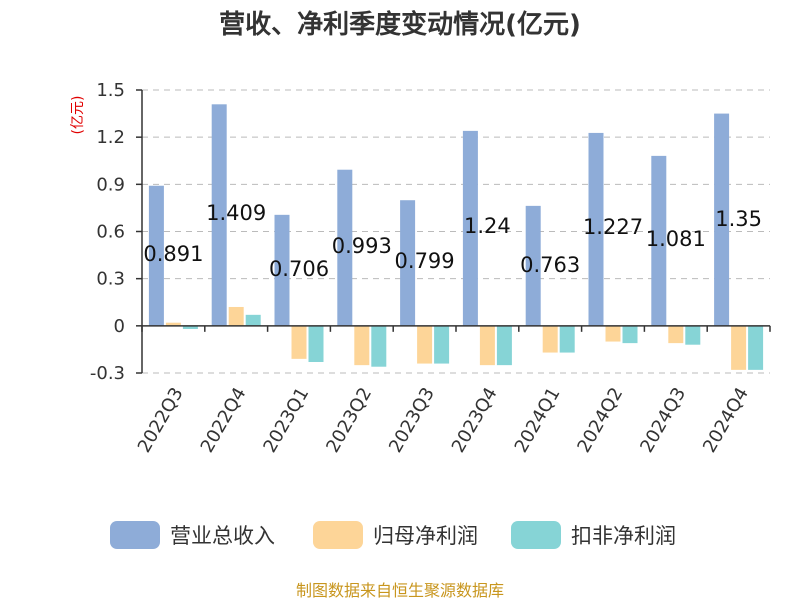 The image size is (800, 600). What do you see at coordinates (400, 24) in the screenshot?
I see `chart-title: 营收、净利季度变动情况(亿元)` at bounding box center [400, 24].